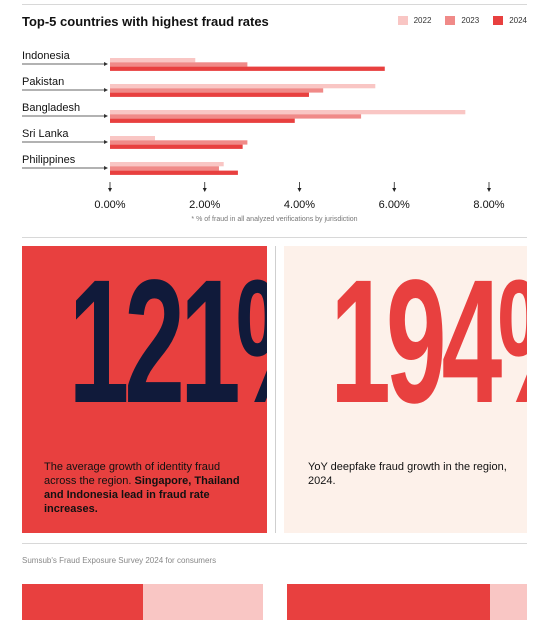 The height and width of the screenshot is (620, 549). Describe the element at coordinates (274, 237) in the screenshot. I see `middle-divider` at that location.